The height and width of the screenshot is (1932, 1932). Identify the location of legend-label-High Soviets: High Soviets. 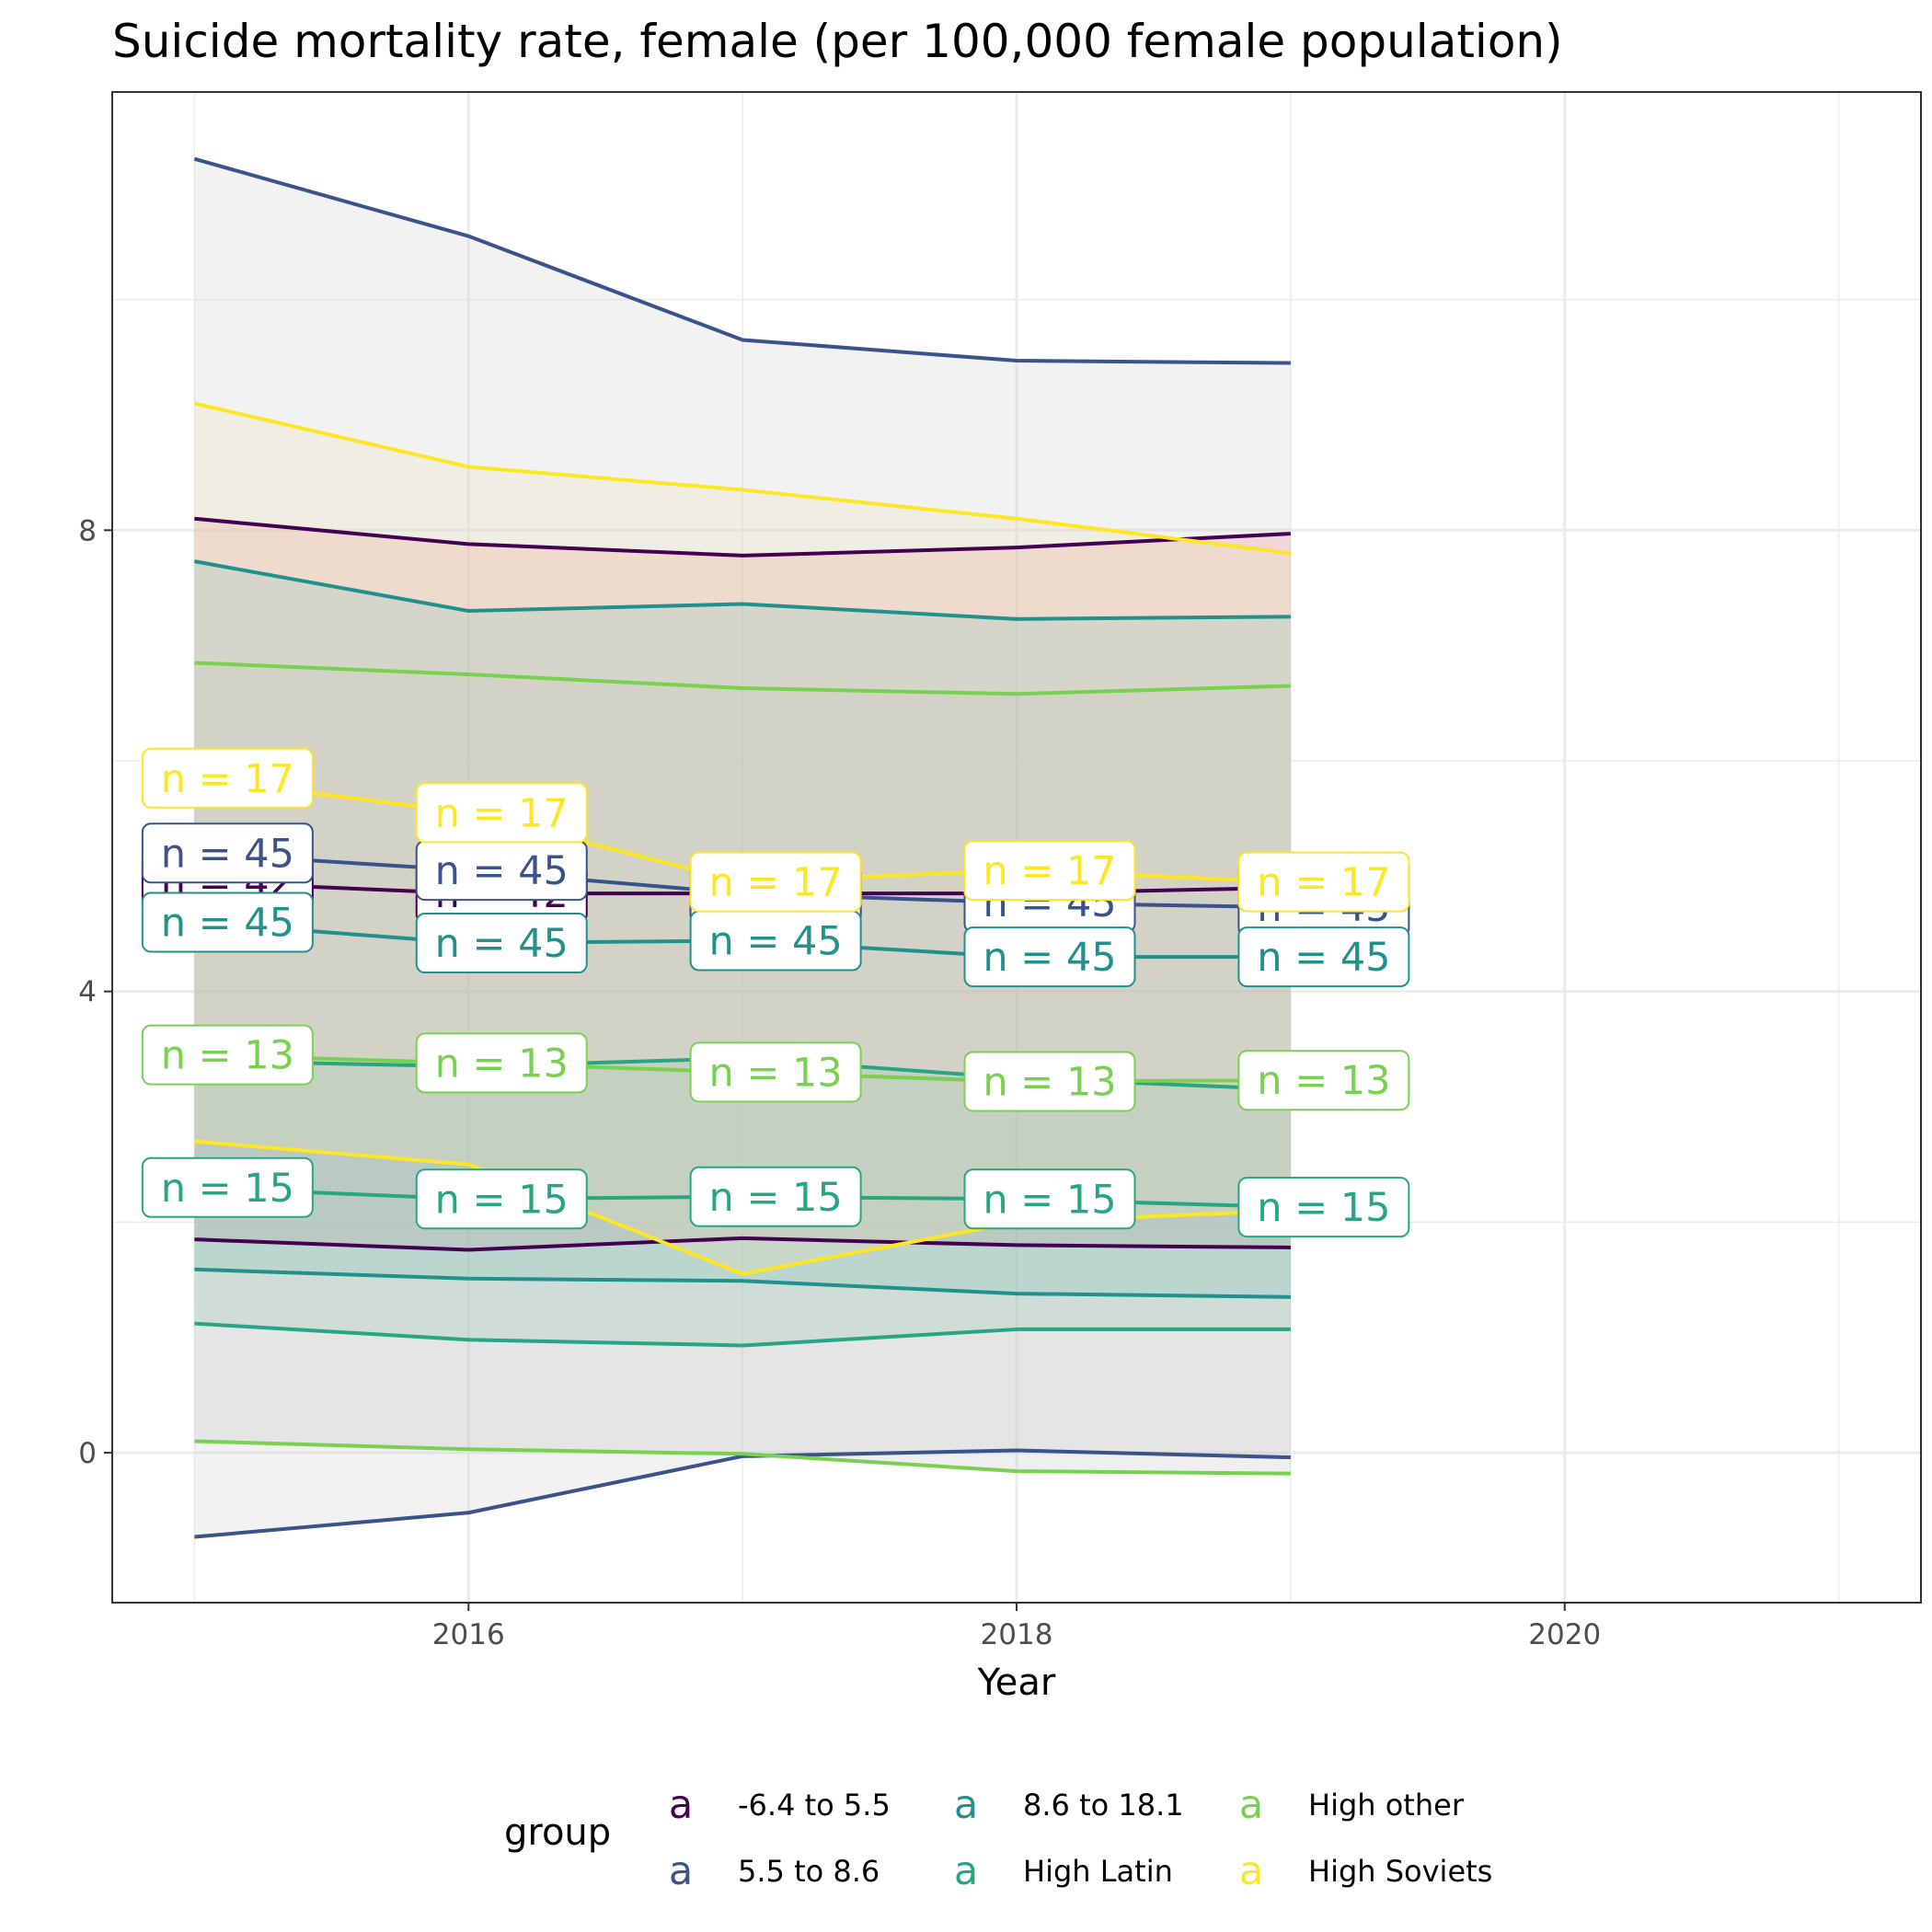
(1400, 1871).